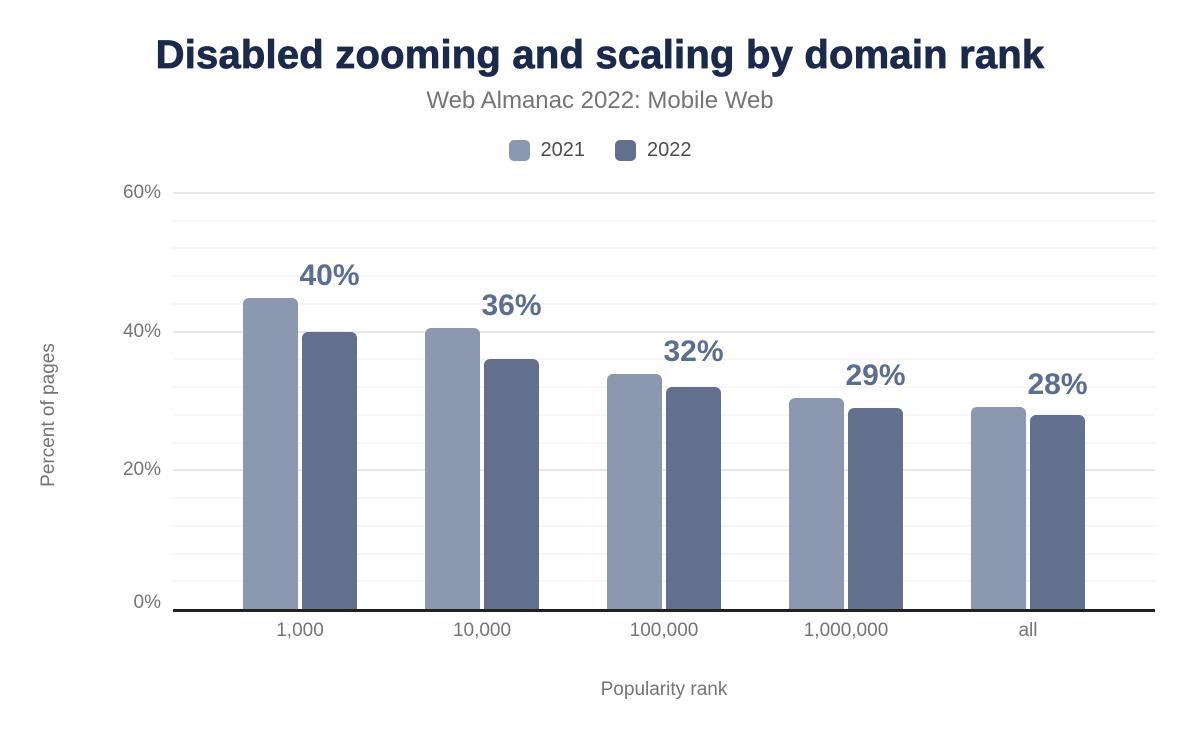 This screenshot has width=1200, height=742. Describe the element at coordinates (270, 453) in the screenshot. I see `bar-2021-1,000` at that location.